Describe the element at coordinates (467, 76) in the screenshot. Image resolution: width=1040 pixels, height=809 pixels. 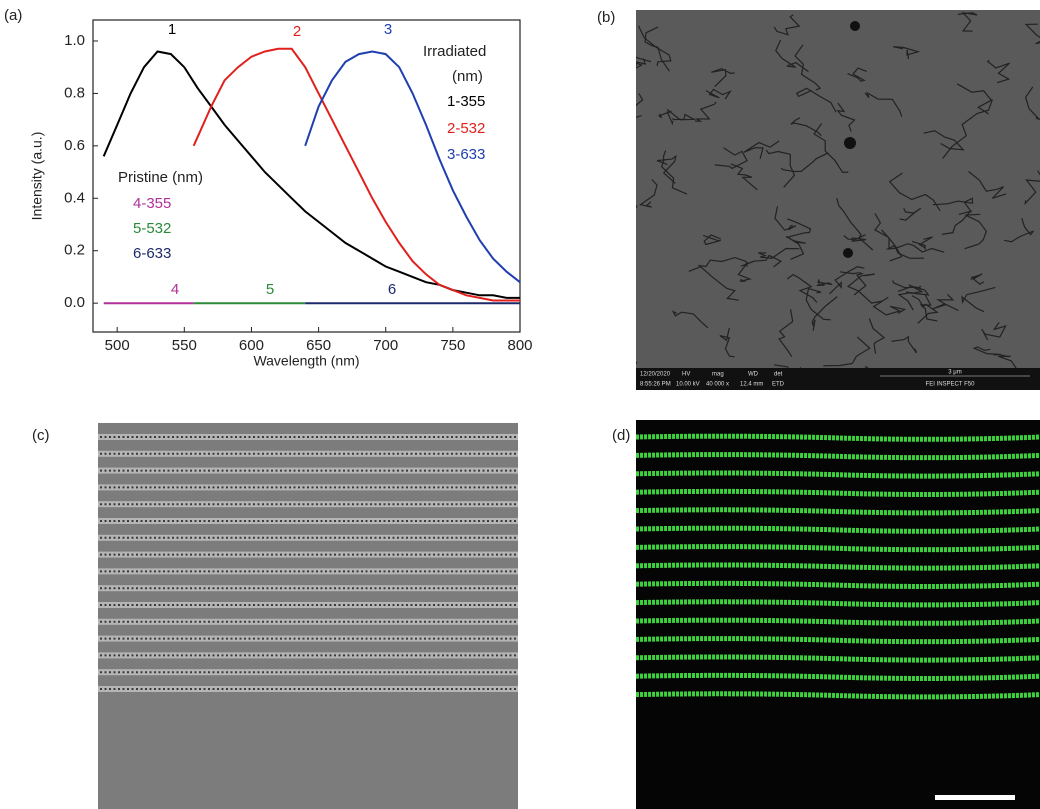
I see `legend-title: (nm)` at that location.